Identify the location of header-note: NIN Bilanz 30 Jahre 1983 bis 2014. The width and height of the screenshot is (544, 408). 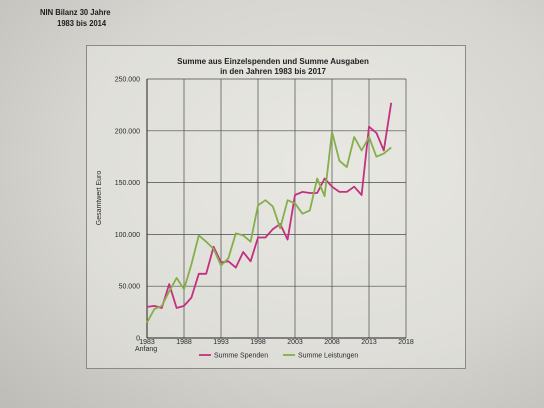
(75, 18).